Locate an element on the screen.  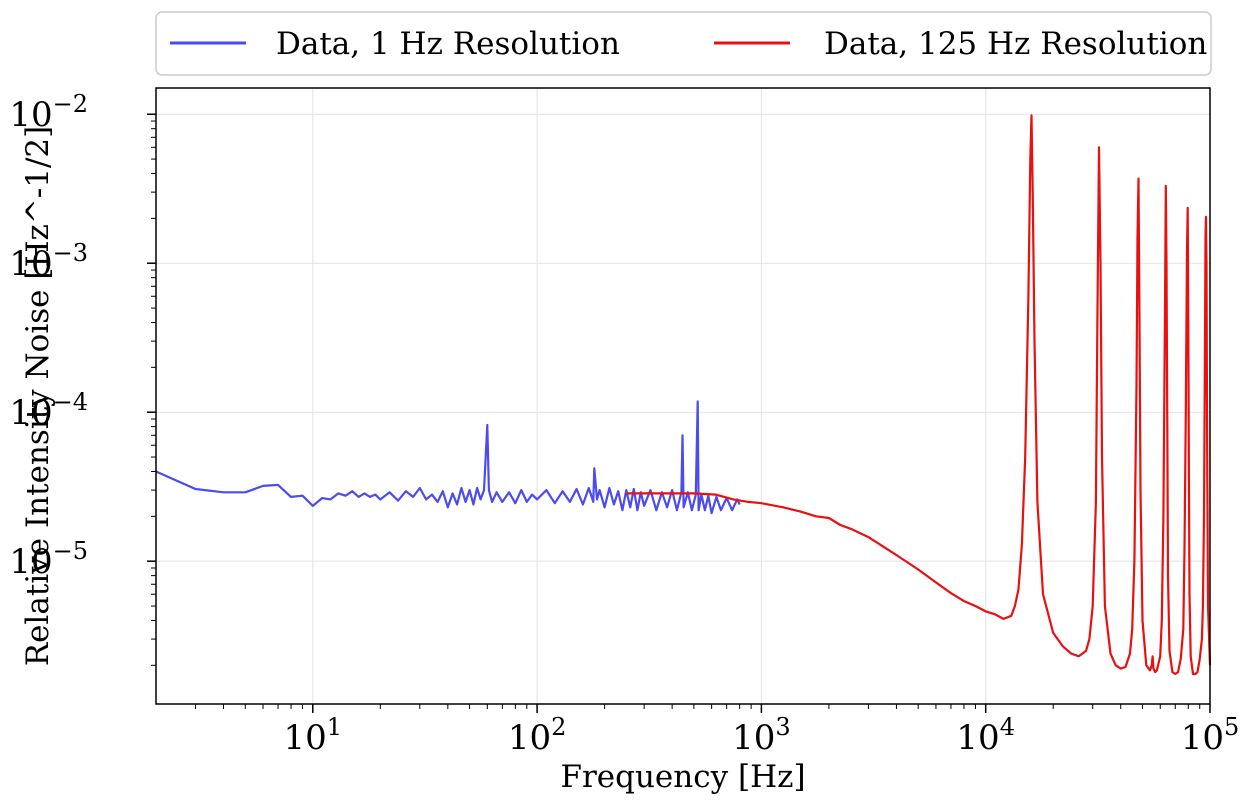
legend-label-series-1: Data, 1 Hz Resolution is located at coordinates (448, 44).